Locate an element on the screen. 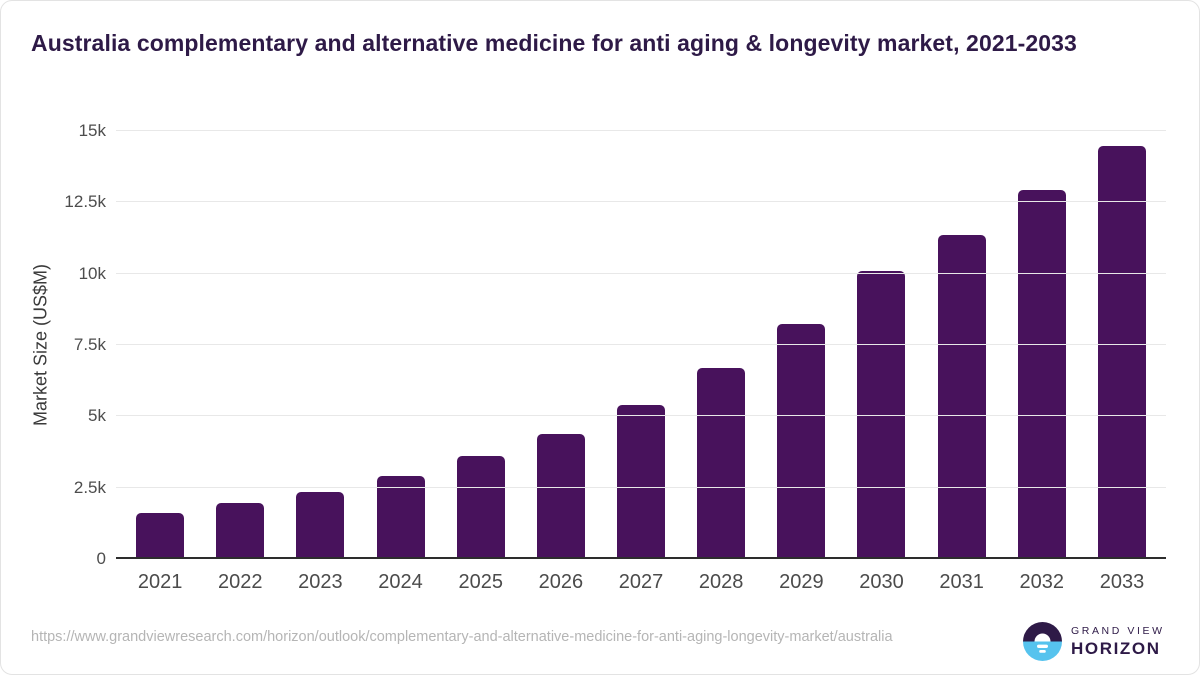 Image resolution: width=1200 pixels, height=675 pixels. x-tick-label-2029: 2029 is located at coordinates (801, 582).